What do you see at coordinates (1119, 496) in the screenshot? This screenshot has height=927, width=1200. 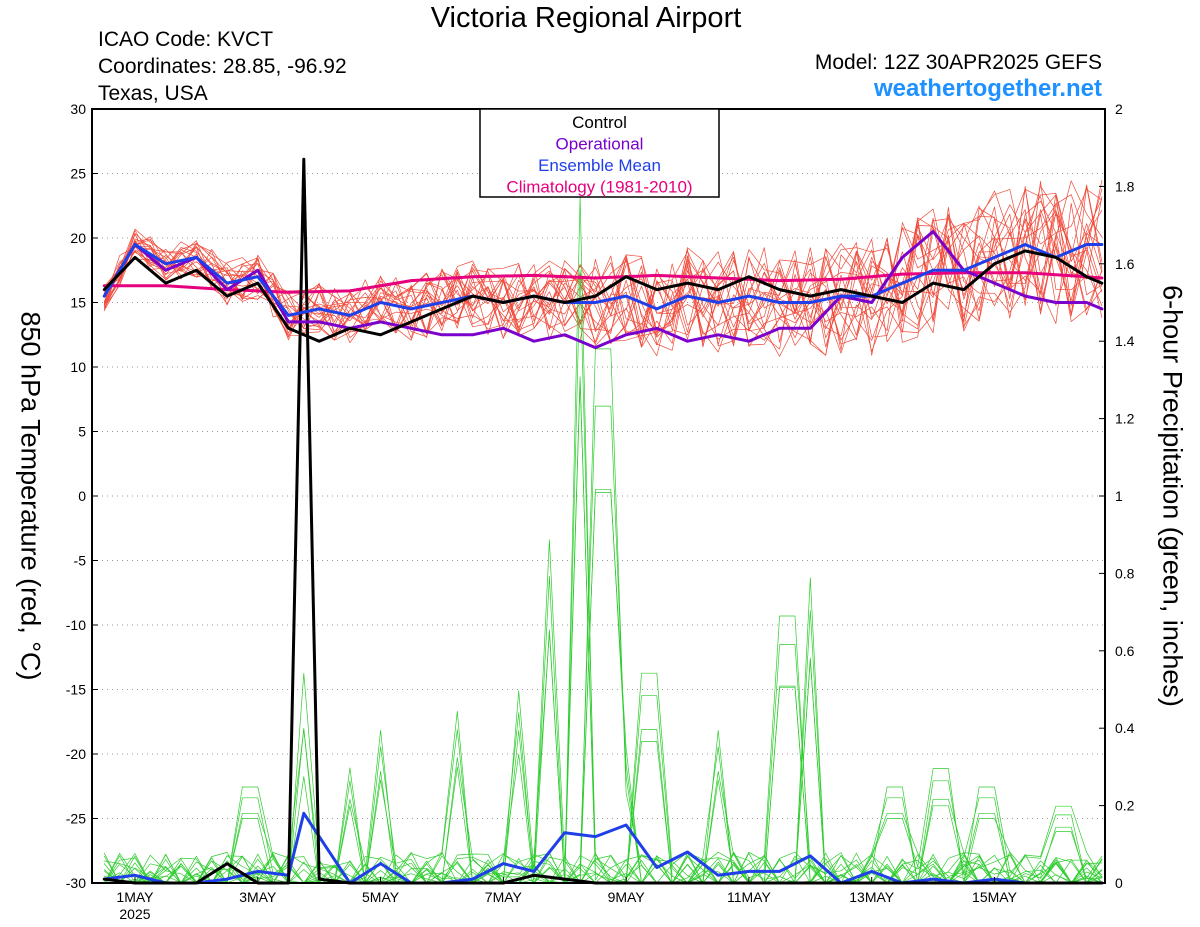 I see `y-tick-label-right: 1` at bounding box center [1119, 496].